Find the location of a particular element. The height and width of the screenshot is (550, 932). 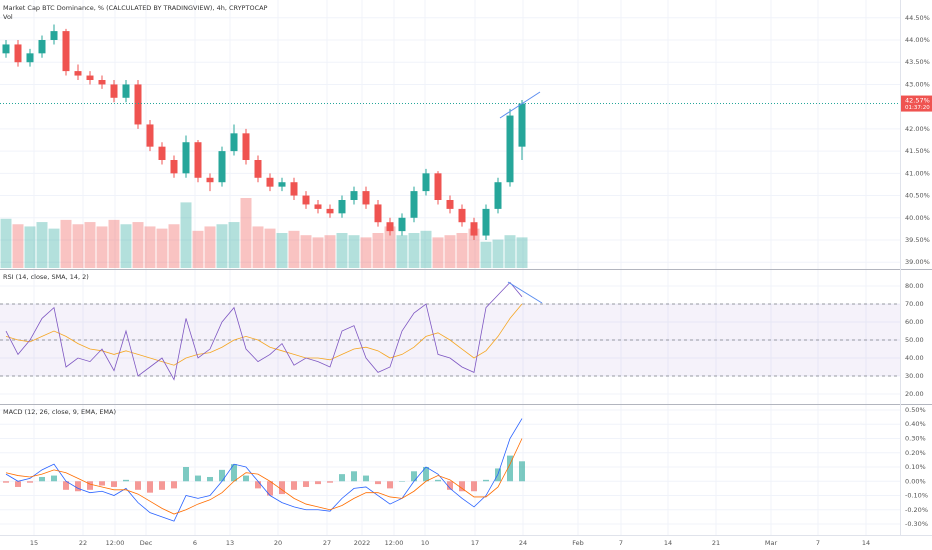

y-tick-label: -0.20% is located at coordinates (916, 510).